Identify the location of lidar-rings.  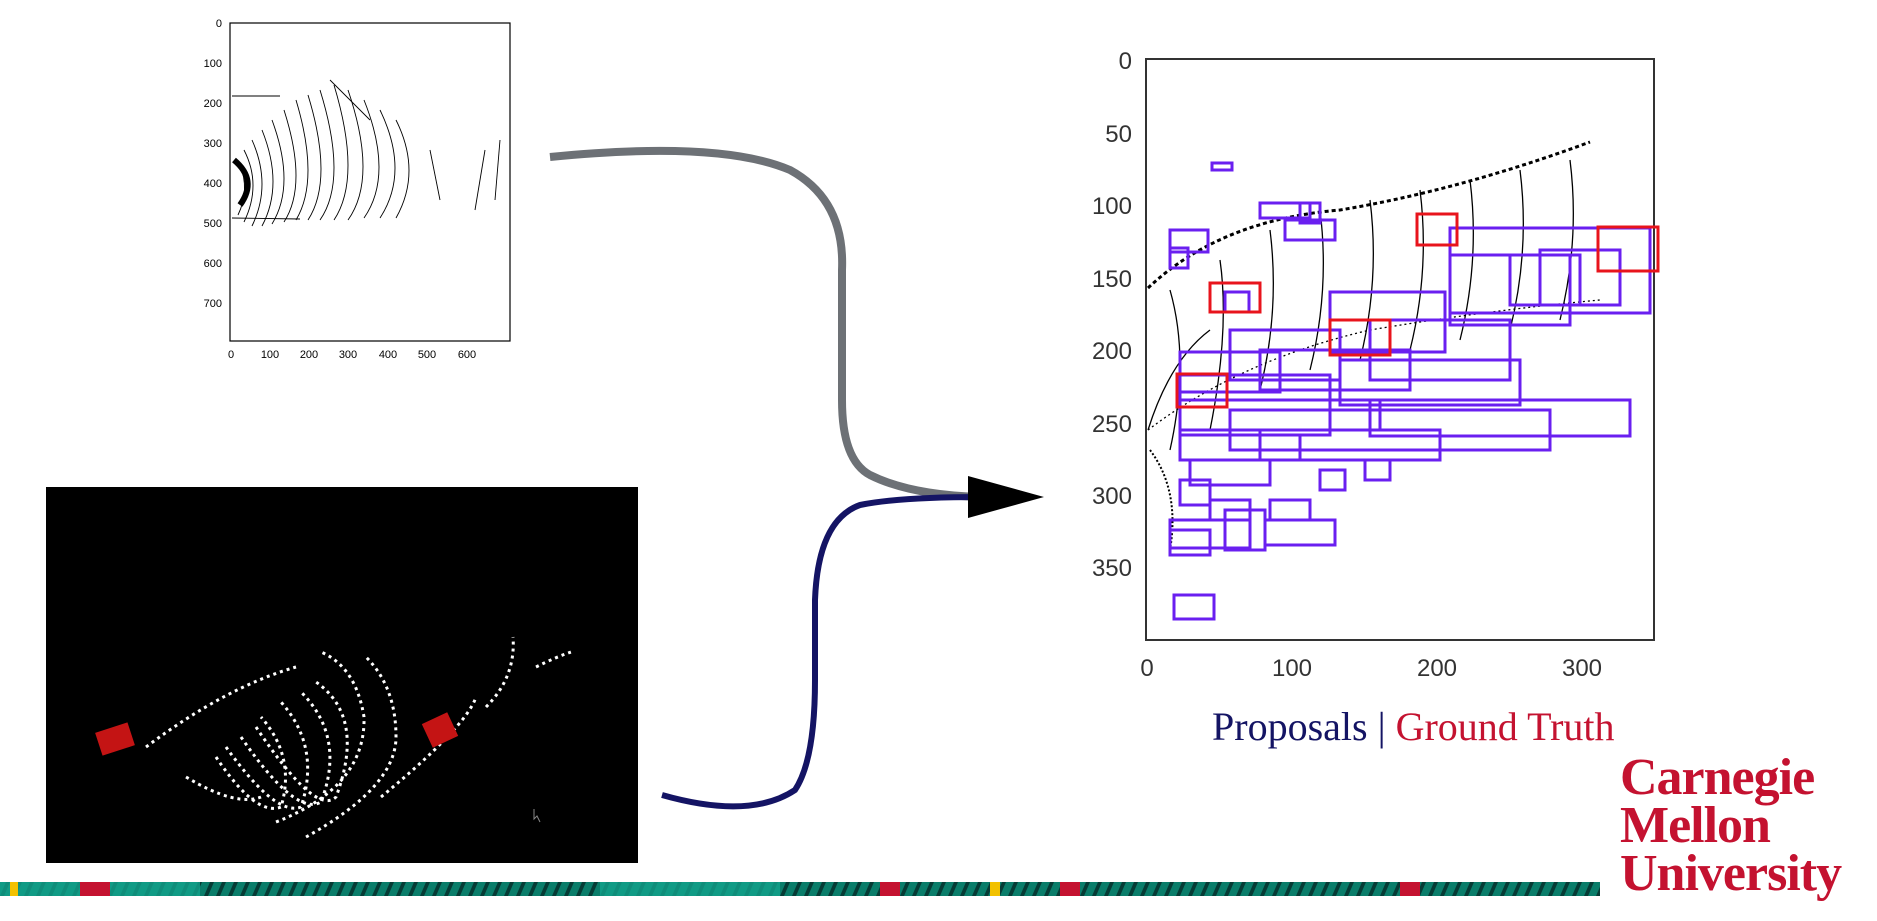
(358, 737).